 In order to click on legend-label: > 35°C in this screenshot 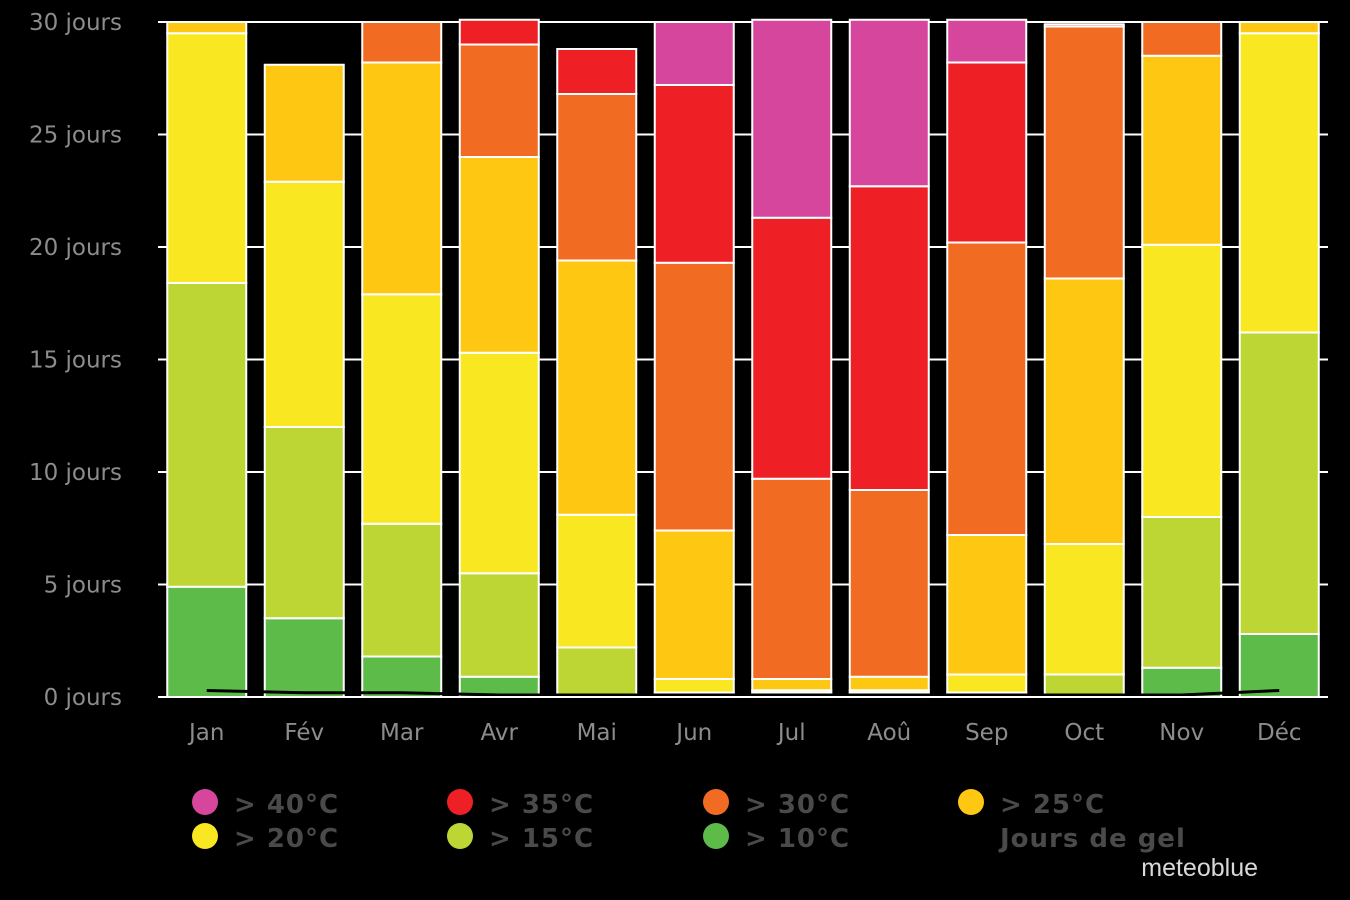, I will do `click(541, 805)`.